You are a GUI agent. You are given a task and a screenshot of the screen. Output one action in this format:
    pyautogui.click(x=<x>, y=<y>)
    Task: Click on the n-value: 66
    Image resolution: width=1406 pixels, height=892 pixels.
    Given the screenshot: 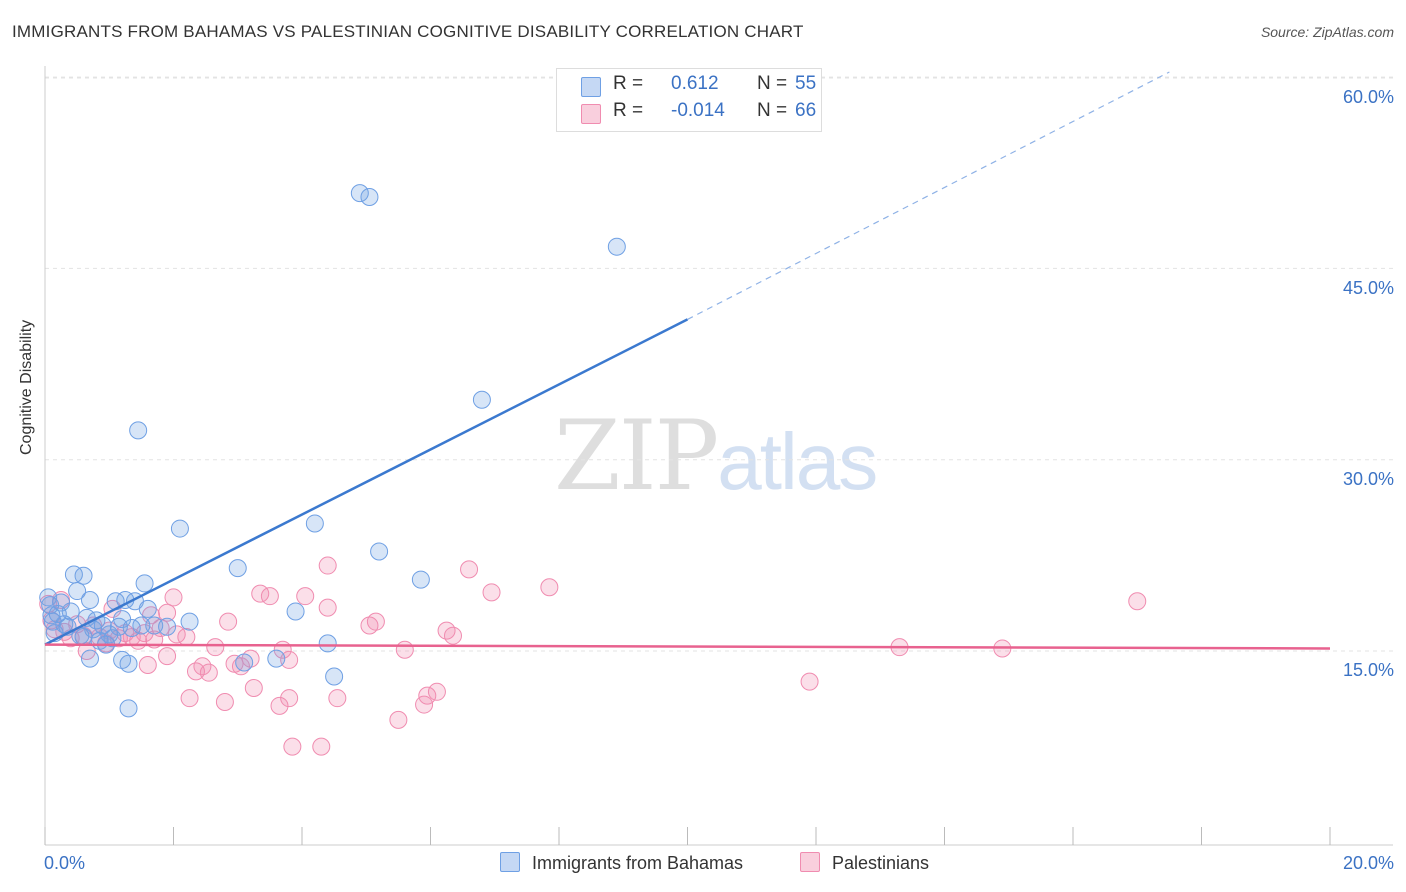 What is the action you would take?
    pyautogui.click(x=806, y=110)
    